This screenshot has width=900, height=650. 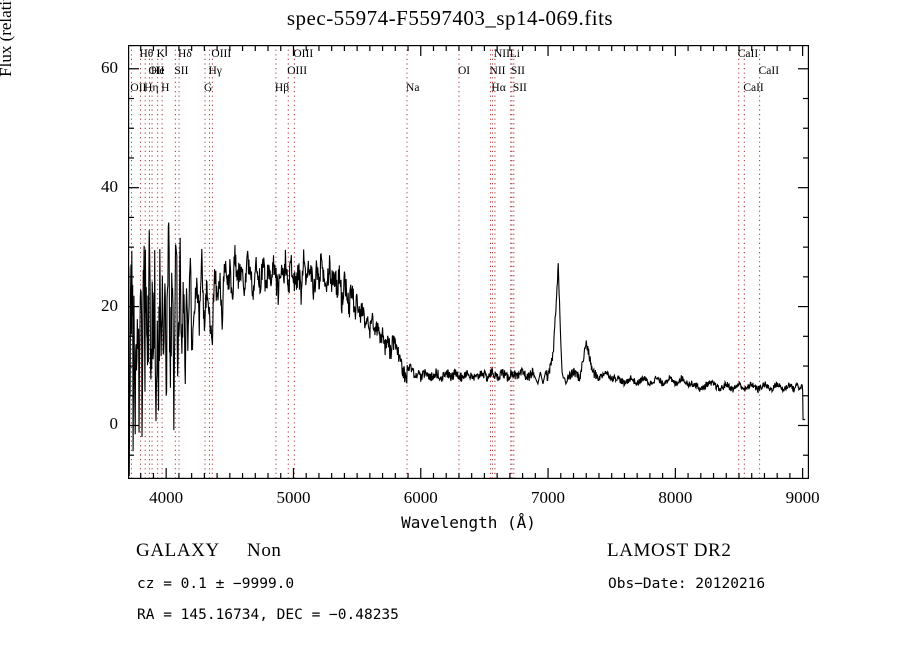 What do you see at coordinates (669, 550) in the screenshot?
I see `survey-label: LAMOST DR2` at bounding box center [669, 550].